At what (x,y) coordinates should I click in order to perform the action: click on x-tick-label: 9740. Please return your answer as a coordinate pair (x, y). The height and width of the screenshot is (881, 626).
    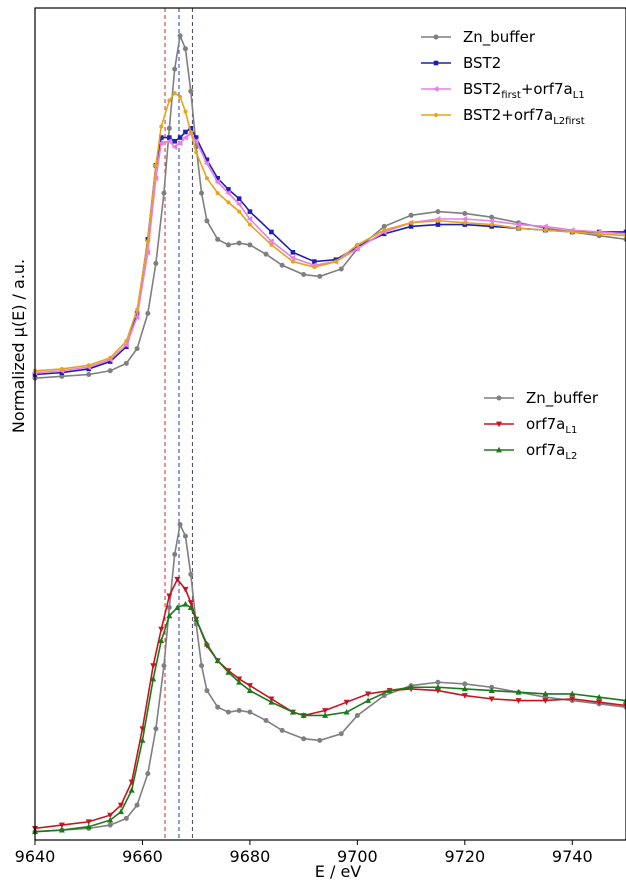
    Looking at the image, I should click on (572, 856).